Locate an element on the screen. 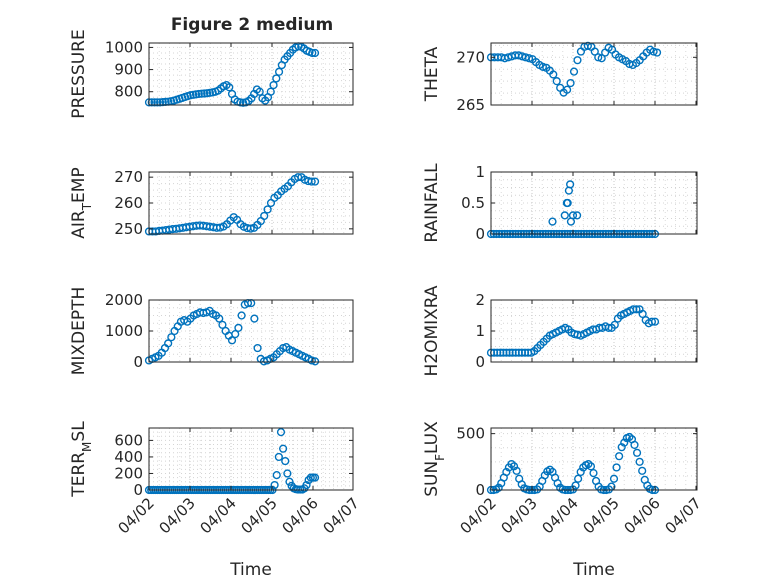 The width and height of the screenshot is (778, 583). y-tick-label: 0.5 is located at coordinates (473, 203).